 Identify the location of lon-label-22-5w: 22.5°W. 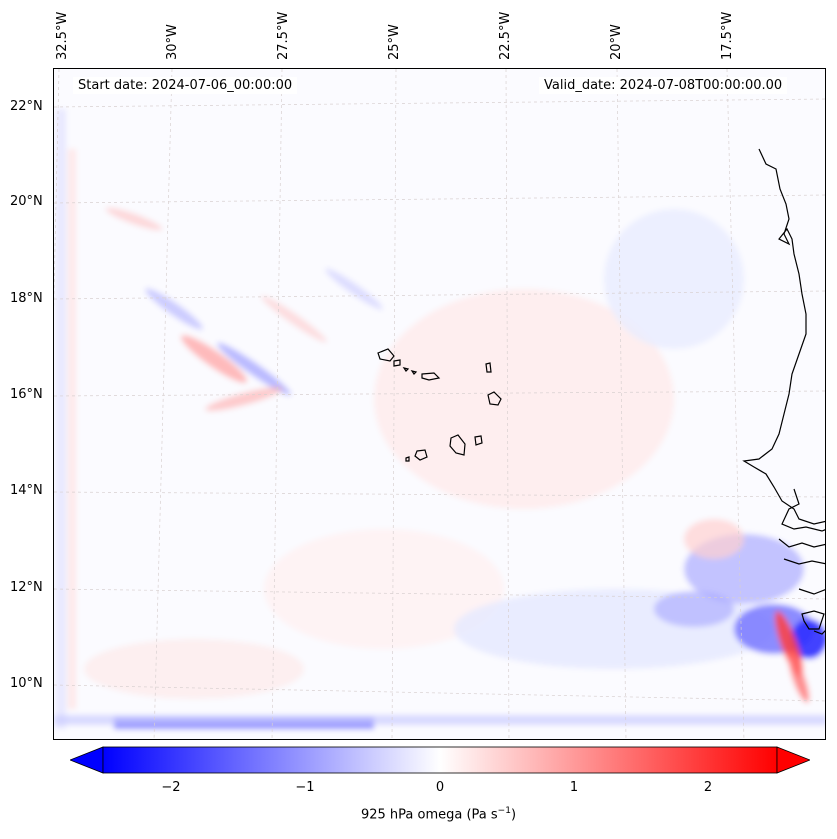
(505, 35).